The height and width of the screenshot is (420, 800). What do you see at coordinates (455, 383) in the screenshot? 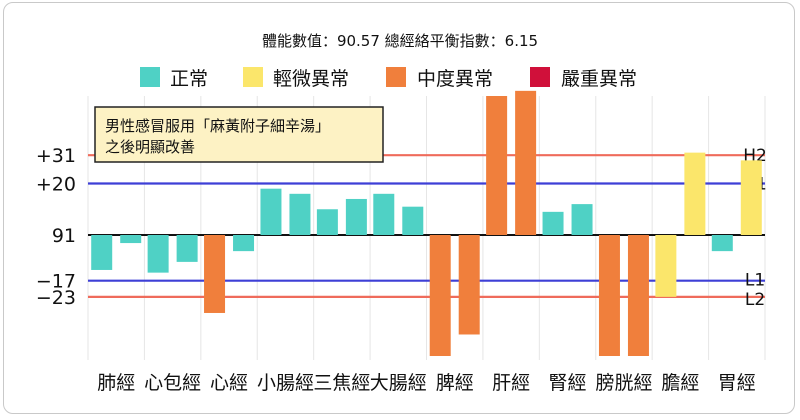
I see `x-category-label: 脾經` at bounding box center [455, 383].